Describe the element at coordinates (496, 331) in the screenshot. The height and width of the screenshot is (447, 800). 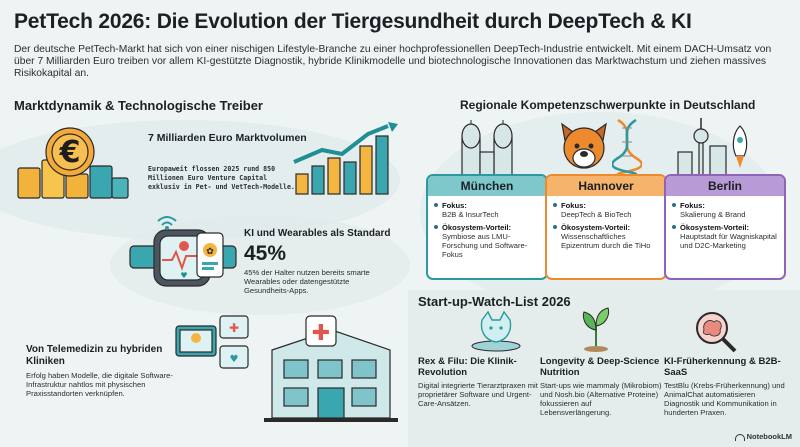
I see `hologram-pet-icon` at that location.